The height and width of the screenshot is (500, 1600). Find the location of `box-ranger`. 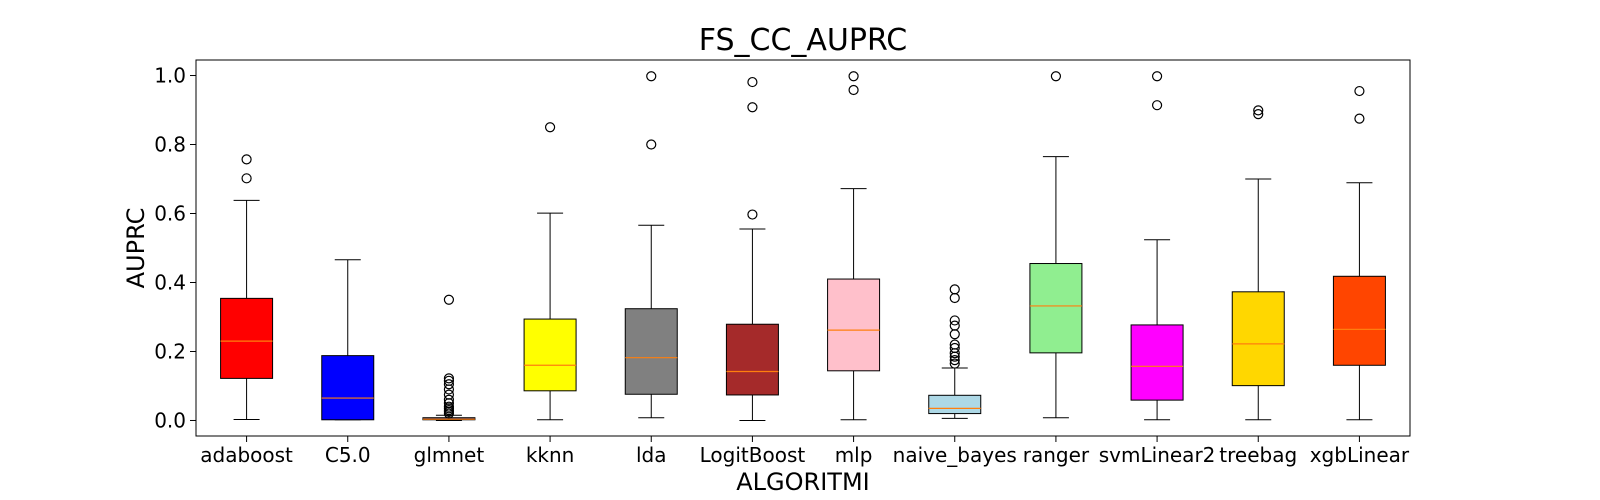

box-ranger is located at coordinates (1056, 245).